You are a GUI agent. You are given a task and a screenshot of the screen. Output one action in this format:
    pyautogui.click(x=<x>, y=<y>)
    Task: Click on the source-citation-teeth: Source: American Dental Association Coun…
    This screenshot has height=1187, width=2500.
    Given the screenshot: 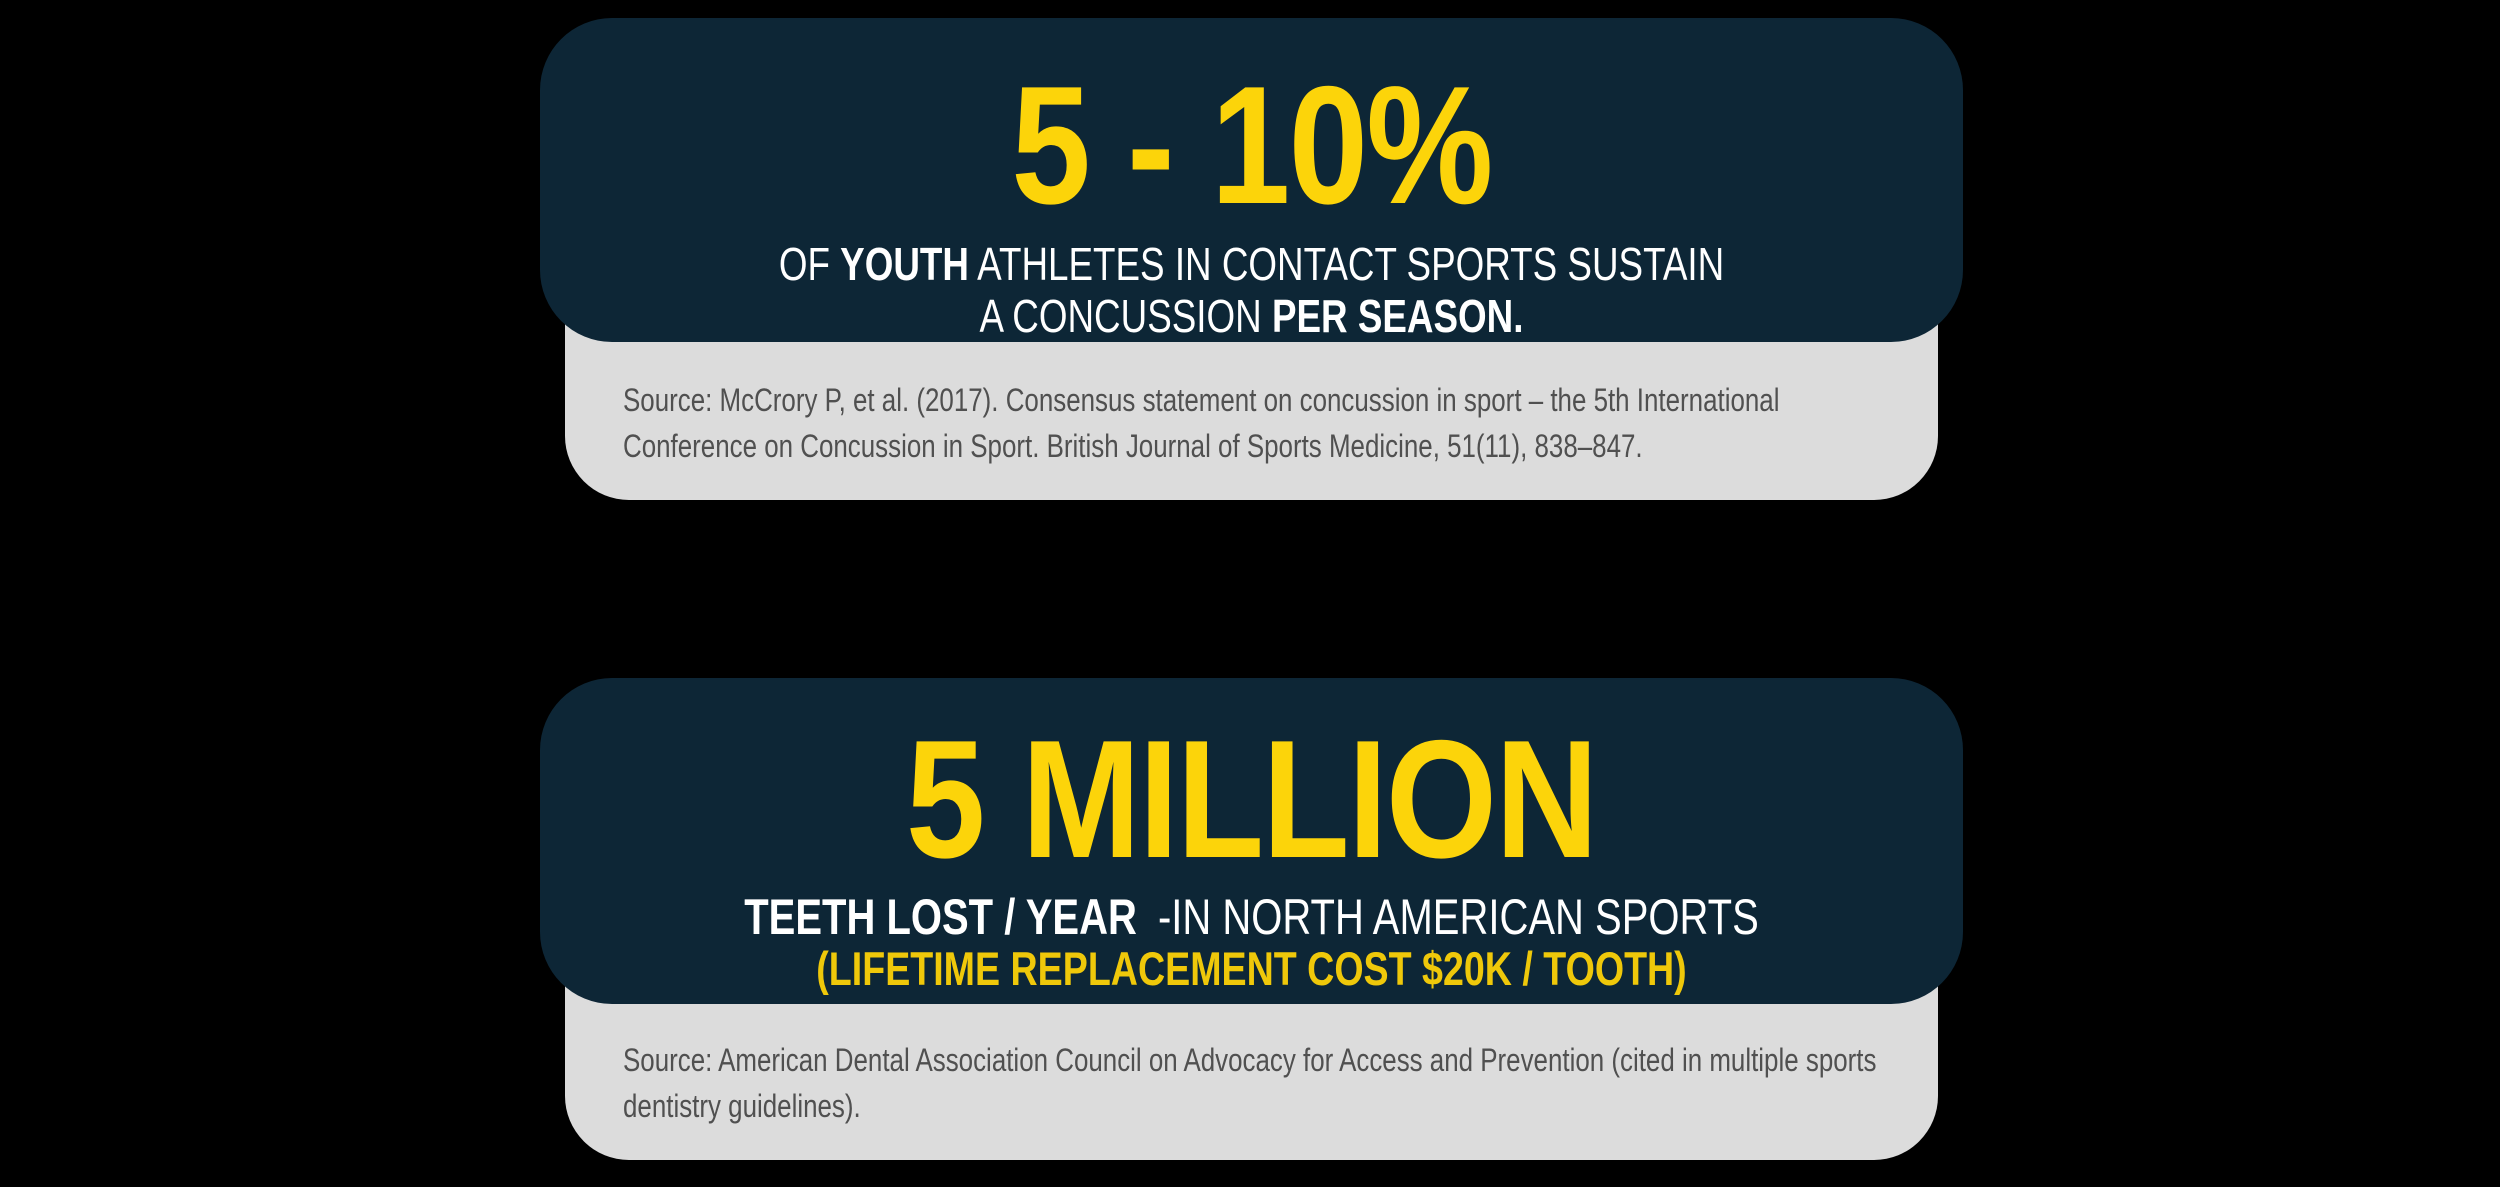 What is the action you would take?
    pyautogui.click(x=1250, y=1083)
    